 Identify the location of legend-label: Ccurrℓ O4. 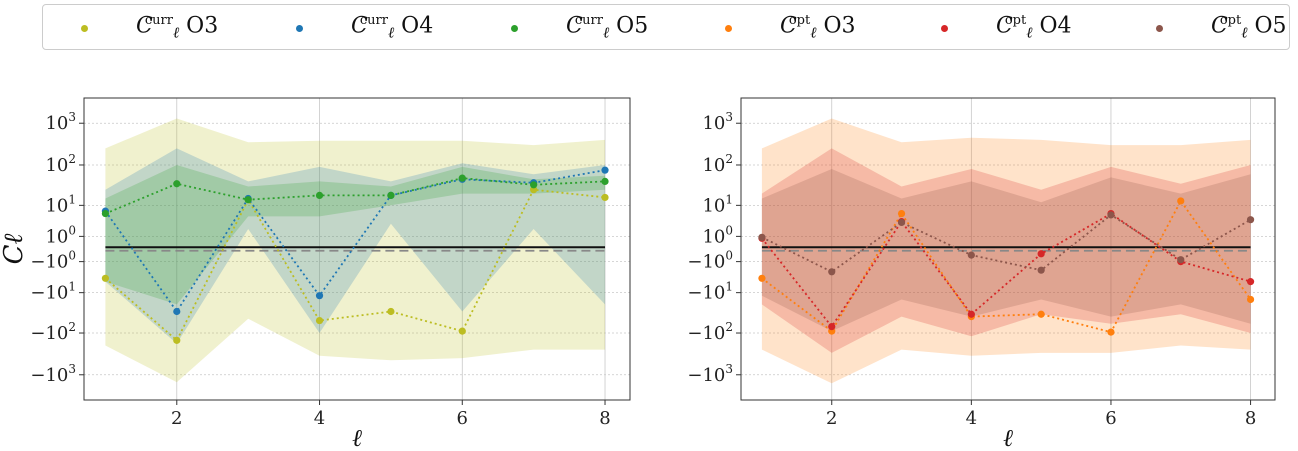
(392, 27).